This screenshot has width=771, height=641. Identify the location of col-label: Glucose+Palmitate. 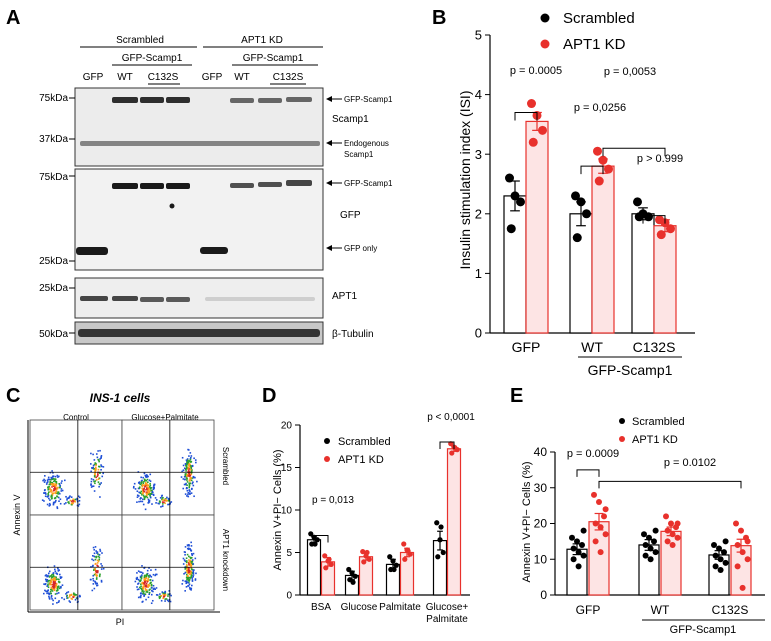
(165, 417).